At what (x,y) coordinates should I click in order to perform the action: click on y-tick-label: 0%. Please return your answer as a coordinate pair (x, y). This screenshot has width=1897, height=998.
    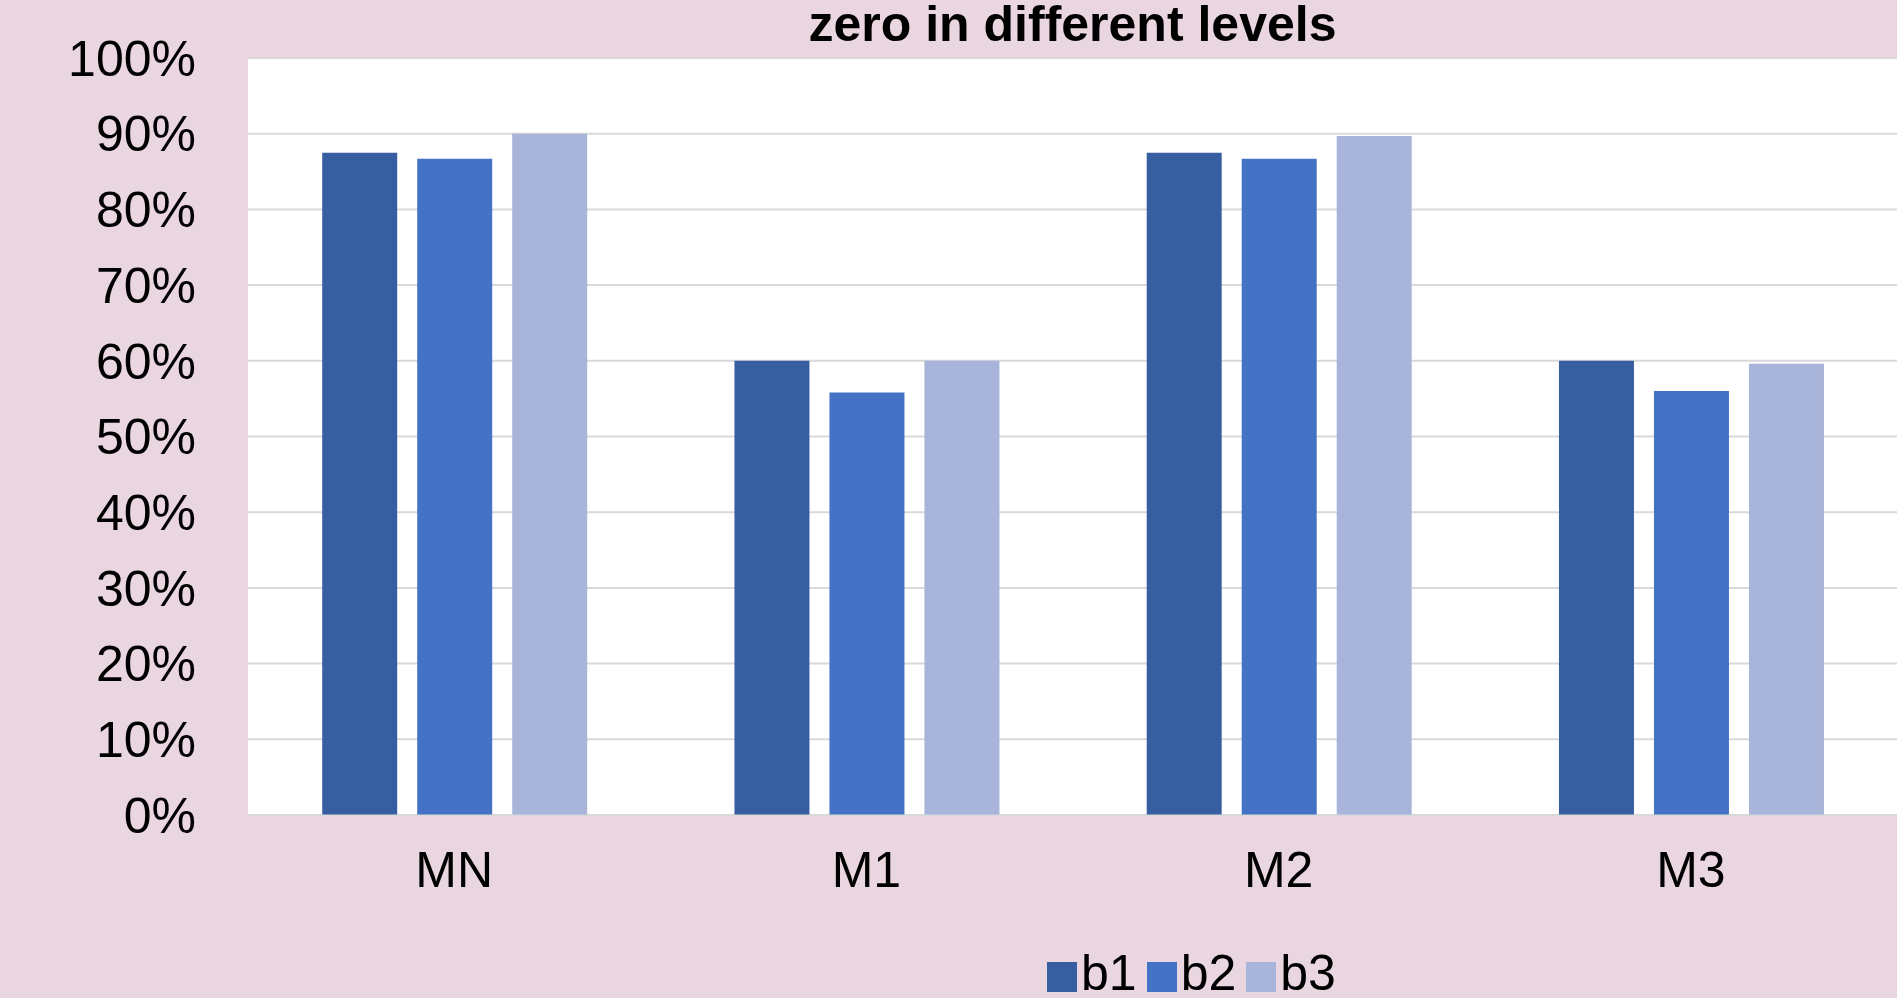
    Looking at the image, I should click on (159, 815).